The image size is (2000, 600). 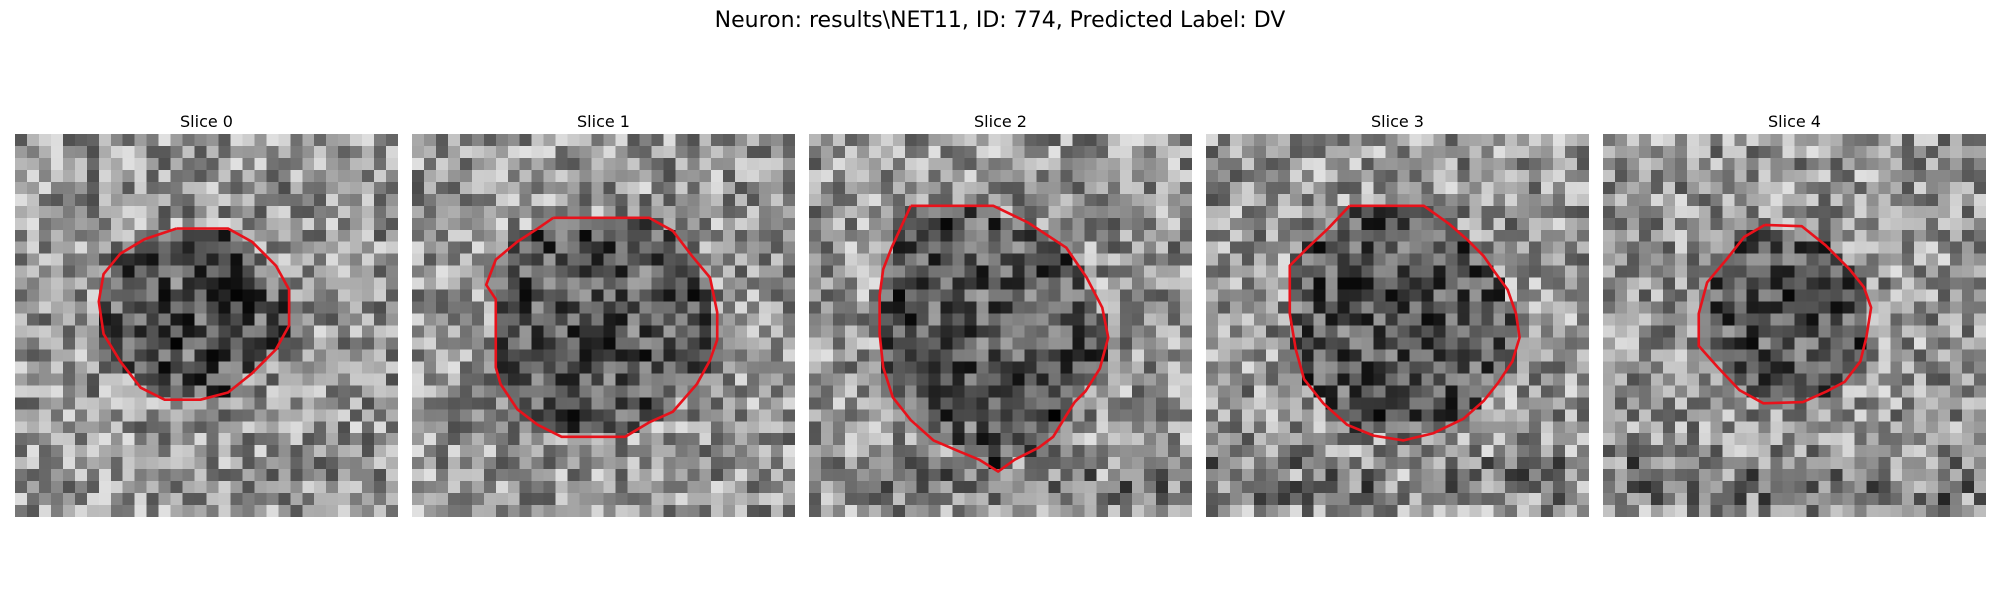 I want to click on slice-panel-4: Slice 4, so click(x=1794, y=313).